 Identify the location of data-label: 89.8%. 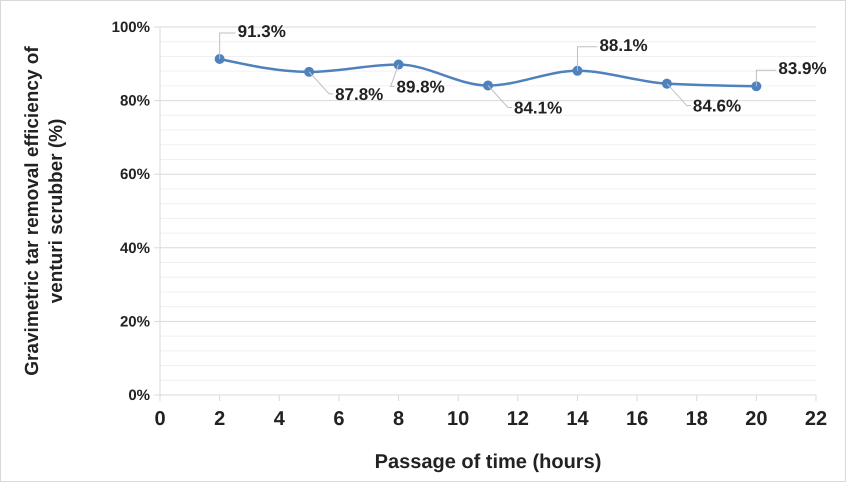
(420, 87).